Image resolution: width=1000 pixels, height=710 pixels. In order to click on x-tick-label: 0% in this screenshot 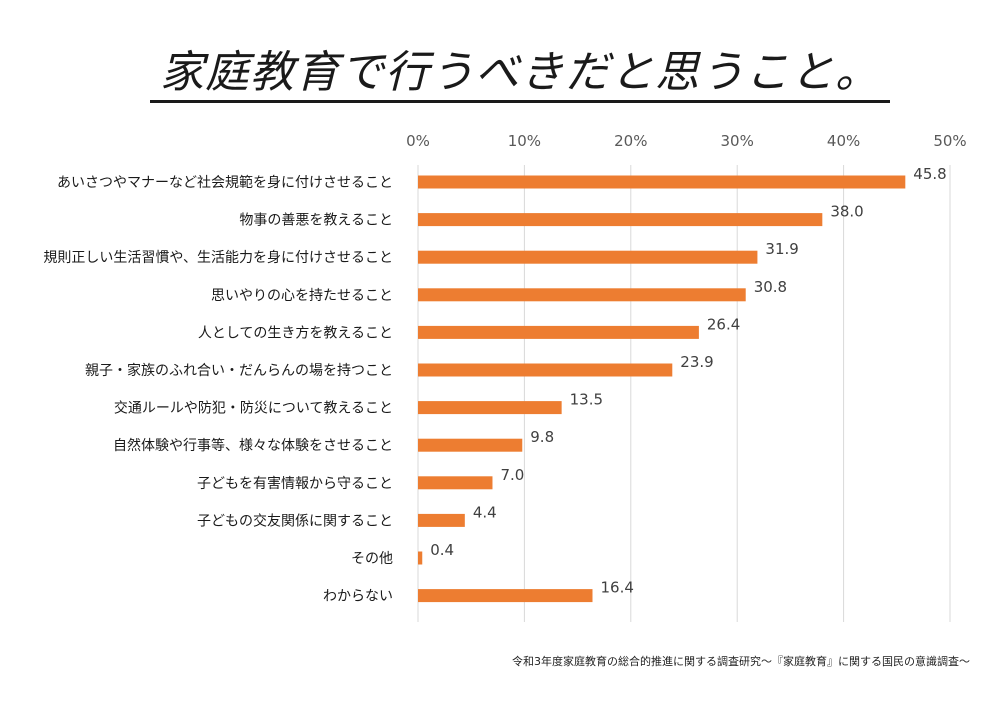, I will do `click(418, 141)`.